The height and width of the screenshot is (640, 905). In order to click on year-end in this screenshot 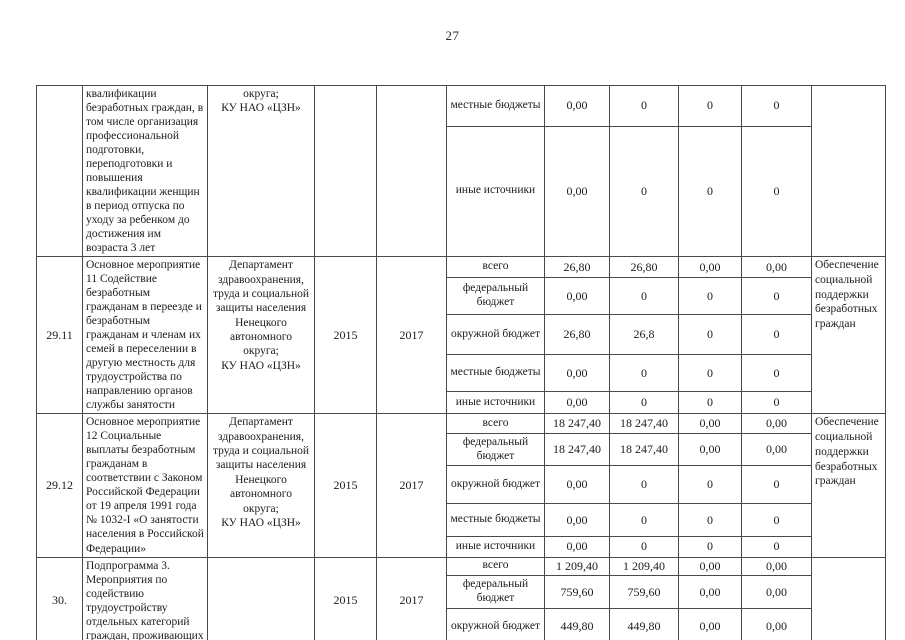, I will do `click(411, 171)`.